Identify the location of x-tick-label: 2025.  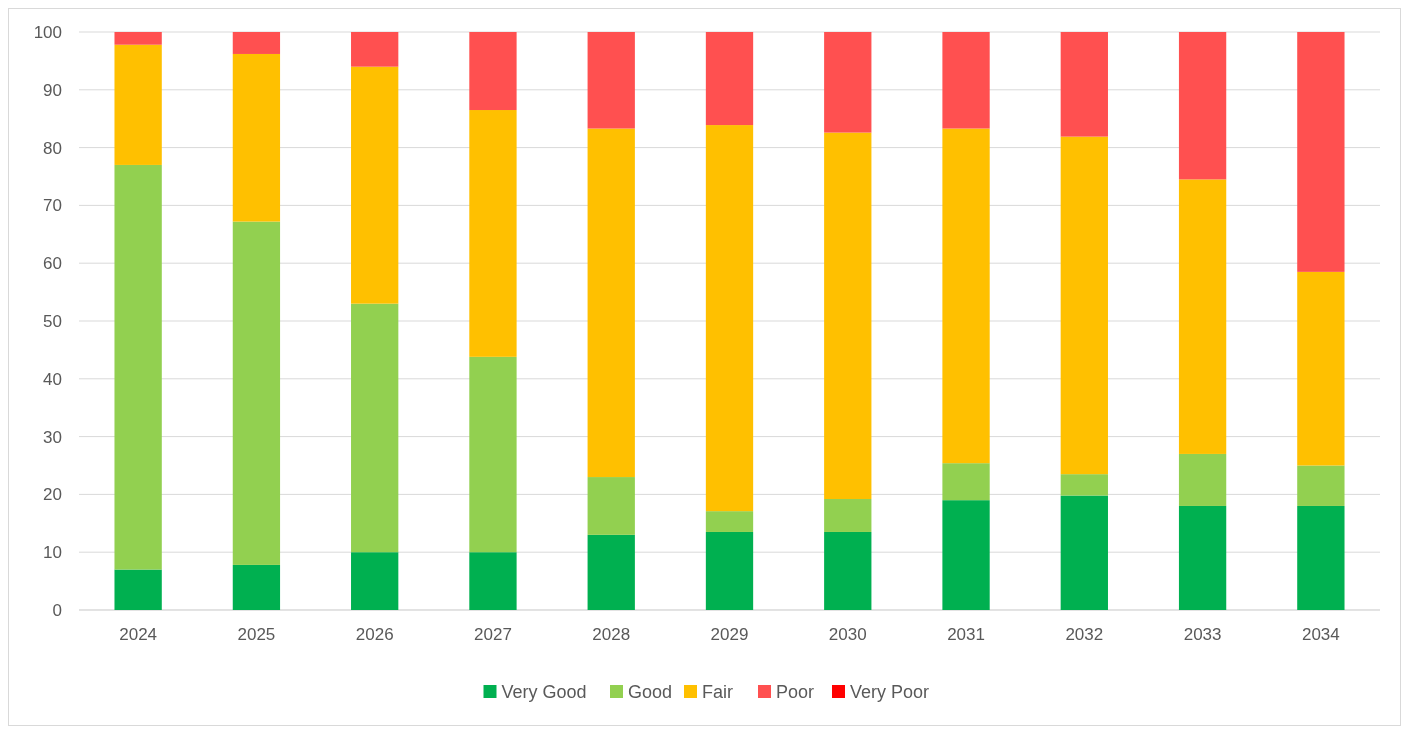
(256, 634).